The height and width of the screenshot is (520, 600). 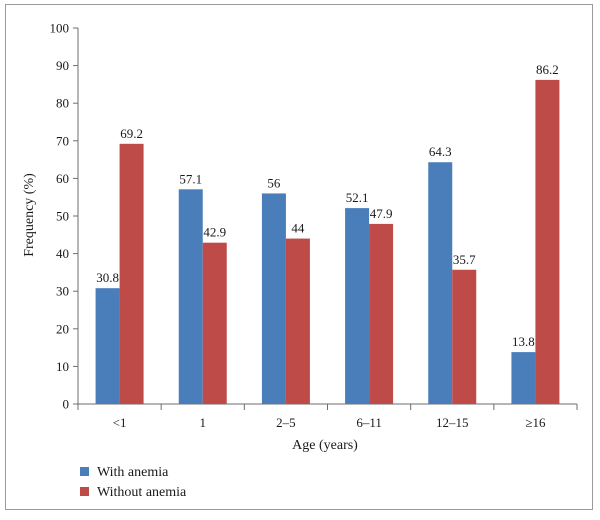 I want to click on x-tick-label-1: <1, so click(x=120, y=422).